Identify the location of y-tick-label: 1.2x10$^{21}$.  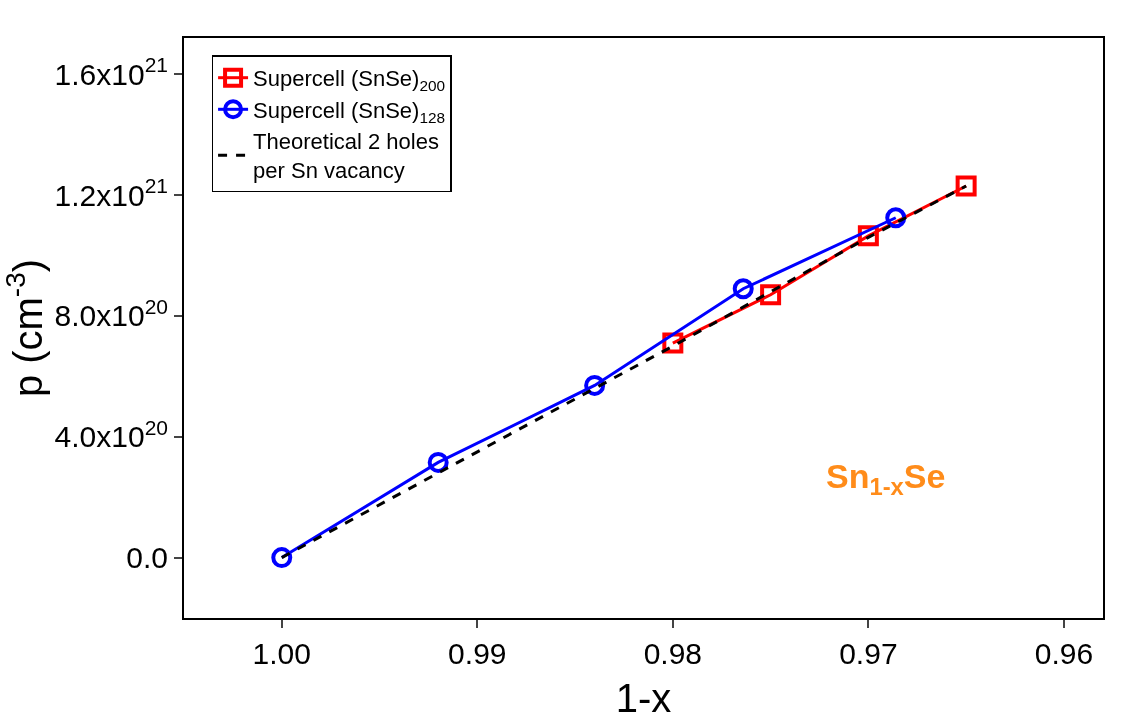
(111, 192).